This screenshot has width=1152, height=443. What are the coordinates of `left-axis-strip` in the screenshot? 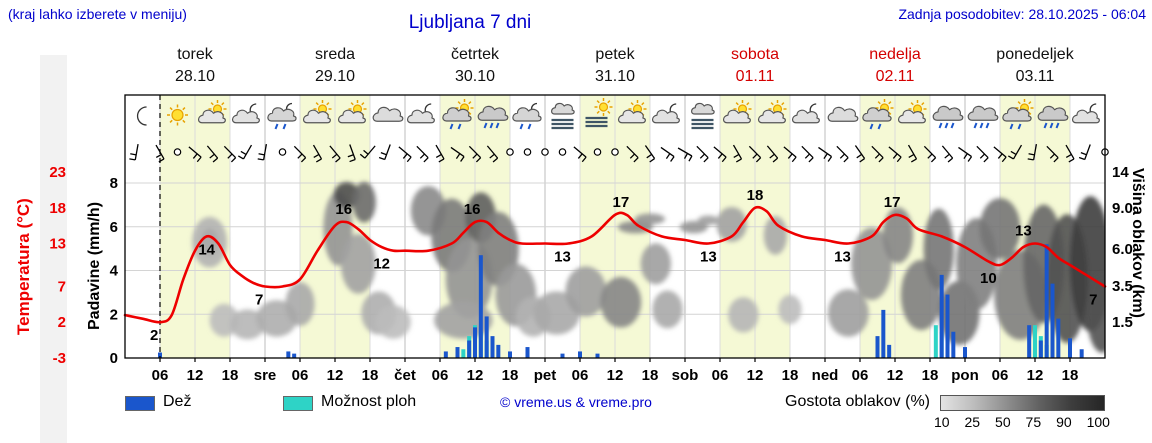 It's located at (53, 249).